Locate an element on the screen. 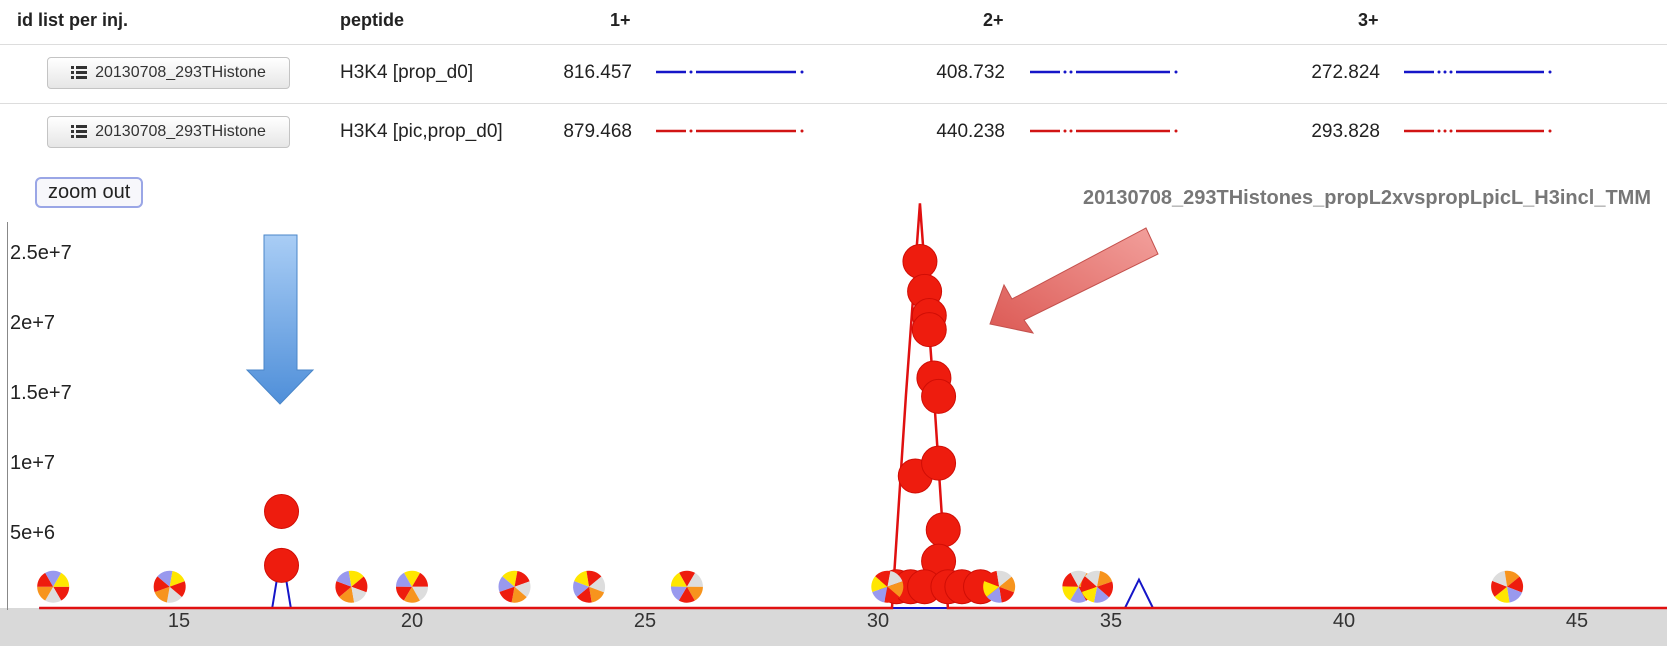 The width and height of the screenshot is (1667, 646). red-arrow-annotation is located at coordinates (1074, 280).